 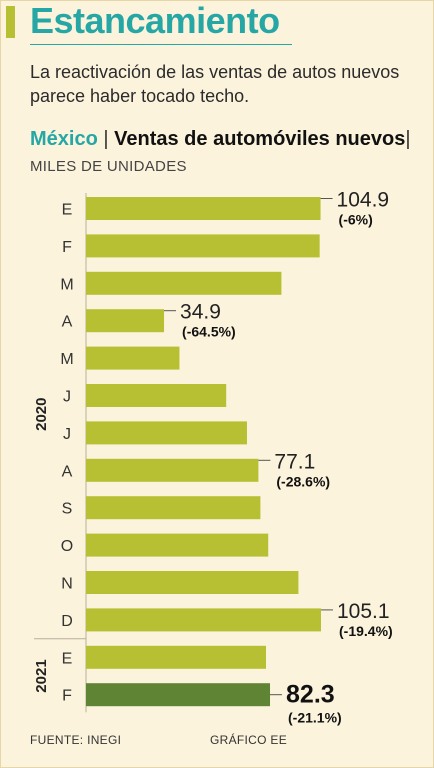 I want to click on units-label: MILES DE UNIDADES, so click(x=108, y=166).